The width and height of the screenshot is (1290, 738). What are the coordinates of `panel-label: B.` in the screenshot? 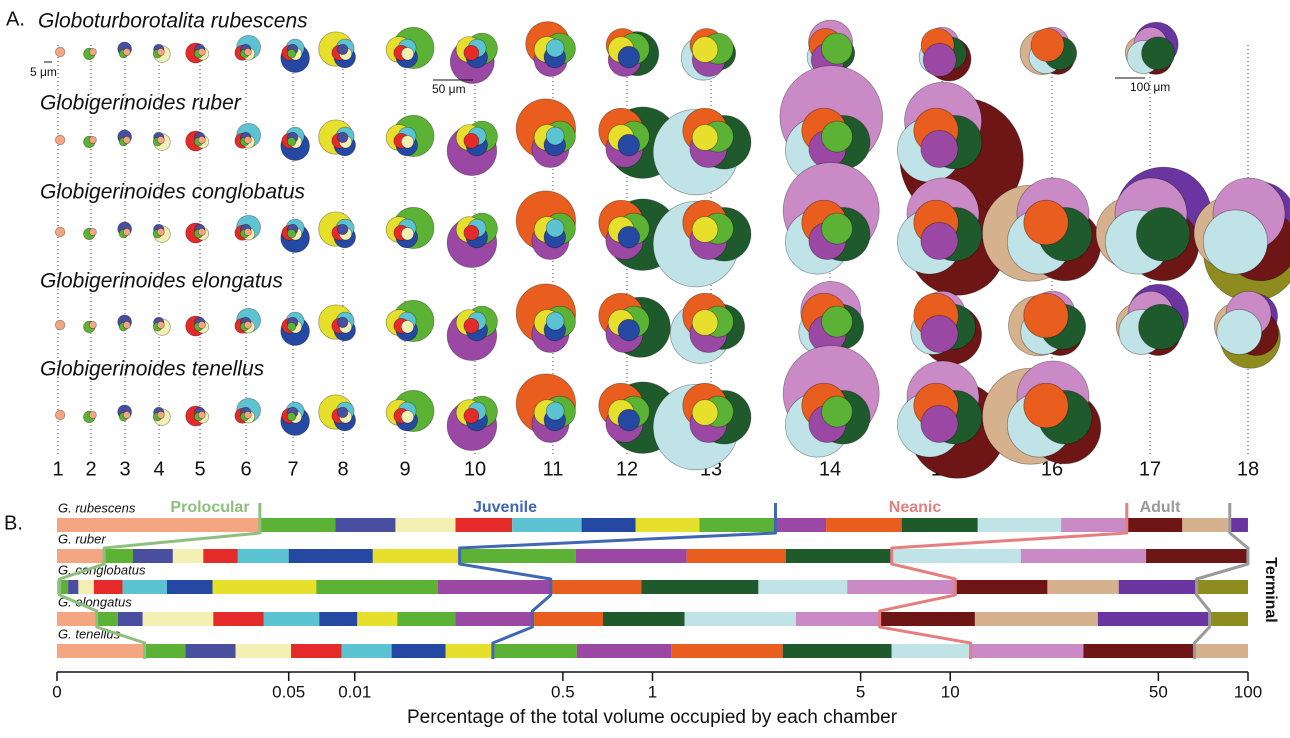 It's located at (13, 523).